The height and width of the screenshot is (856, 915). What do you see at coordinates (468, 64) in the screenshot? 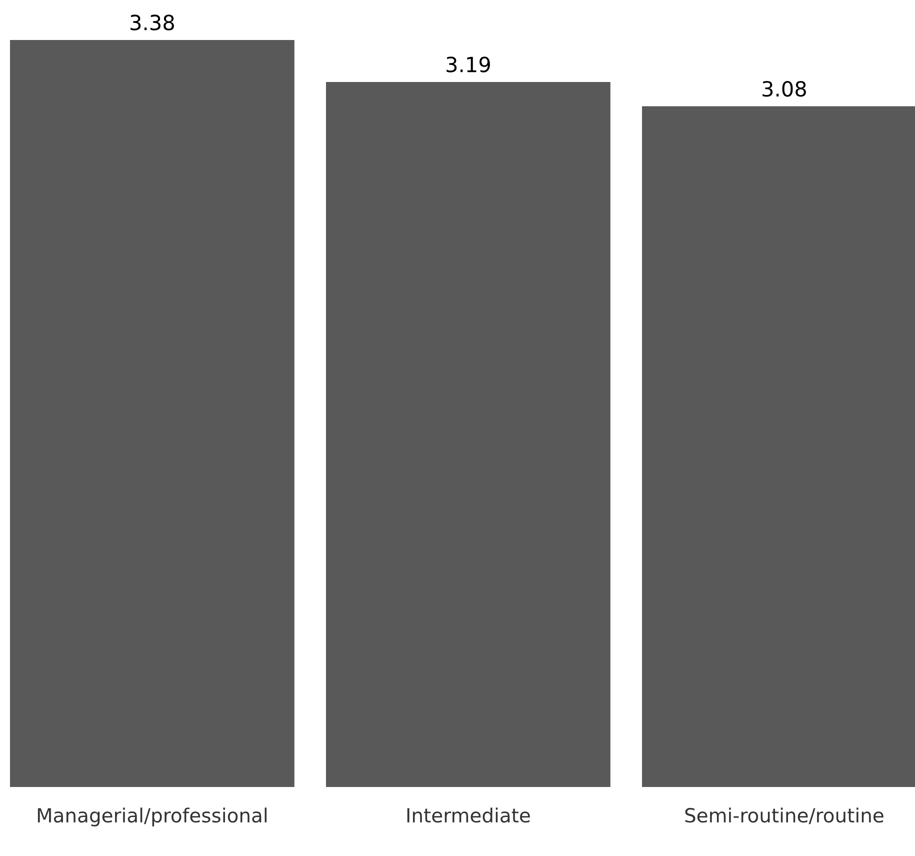
I see `data-label: 3.19` at bounding box center [468, 64].